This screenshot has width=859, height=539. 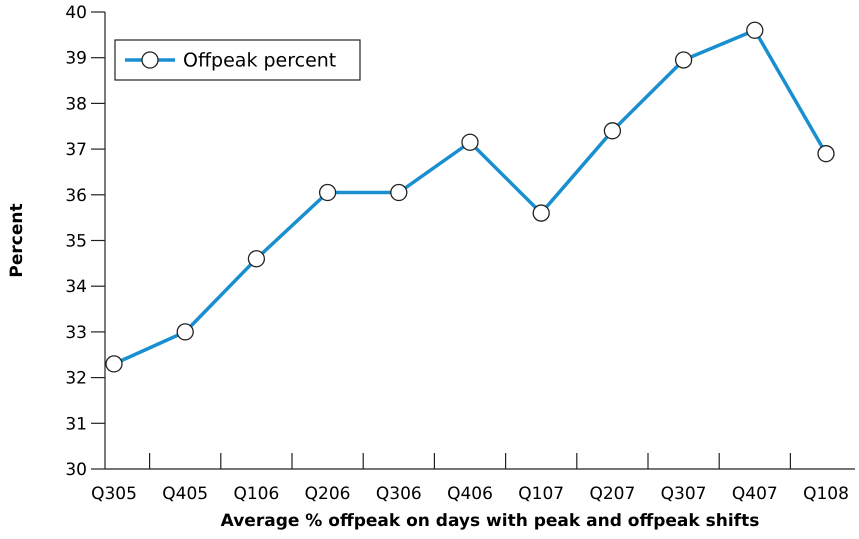 What do you see at coordinates (114, 494) in the screenshot?
I see `x-tick-label: Q305` at bounding box center [114, 494].